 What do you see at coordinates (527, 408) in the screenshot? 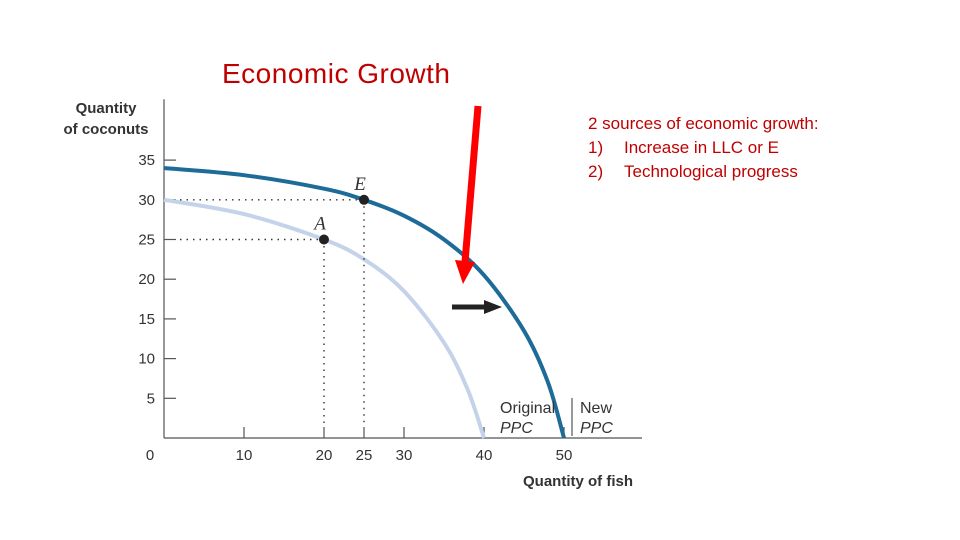
I see `original-ppc-label: Original` at bounding box center [527, 408].